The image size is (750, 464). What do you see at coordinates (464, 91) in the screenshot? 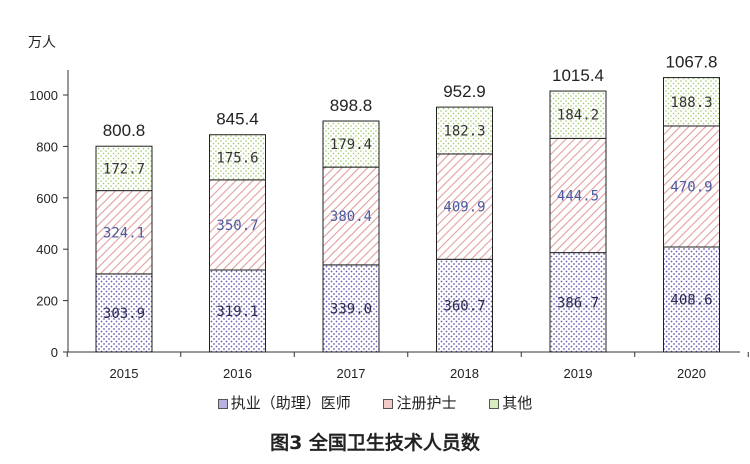
I see `bar-total-label: 952.9` at bounding box center [464, 91].